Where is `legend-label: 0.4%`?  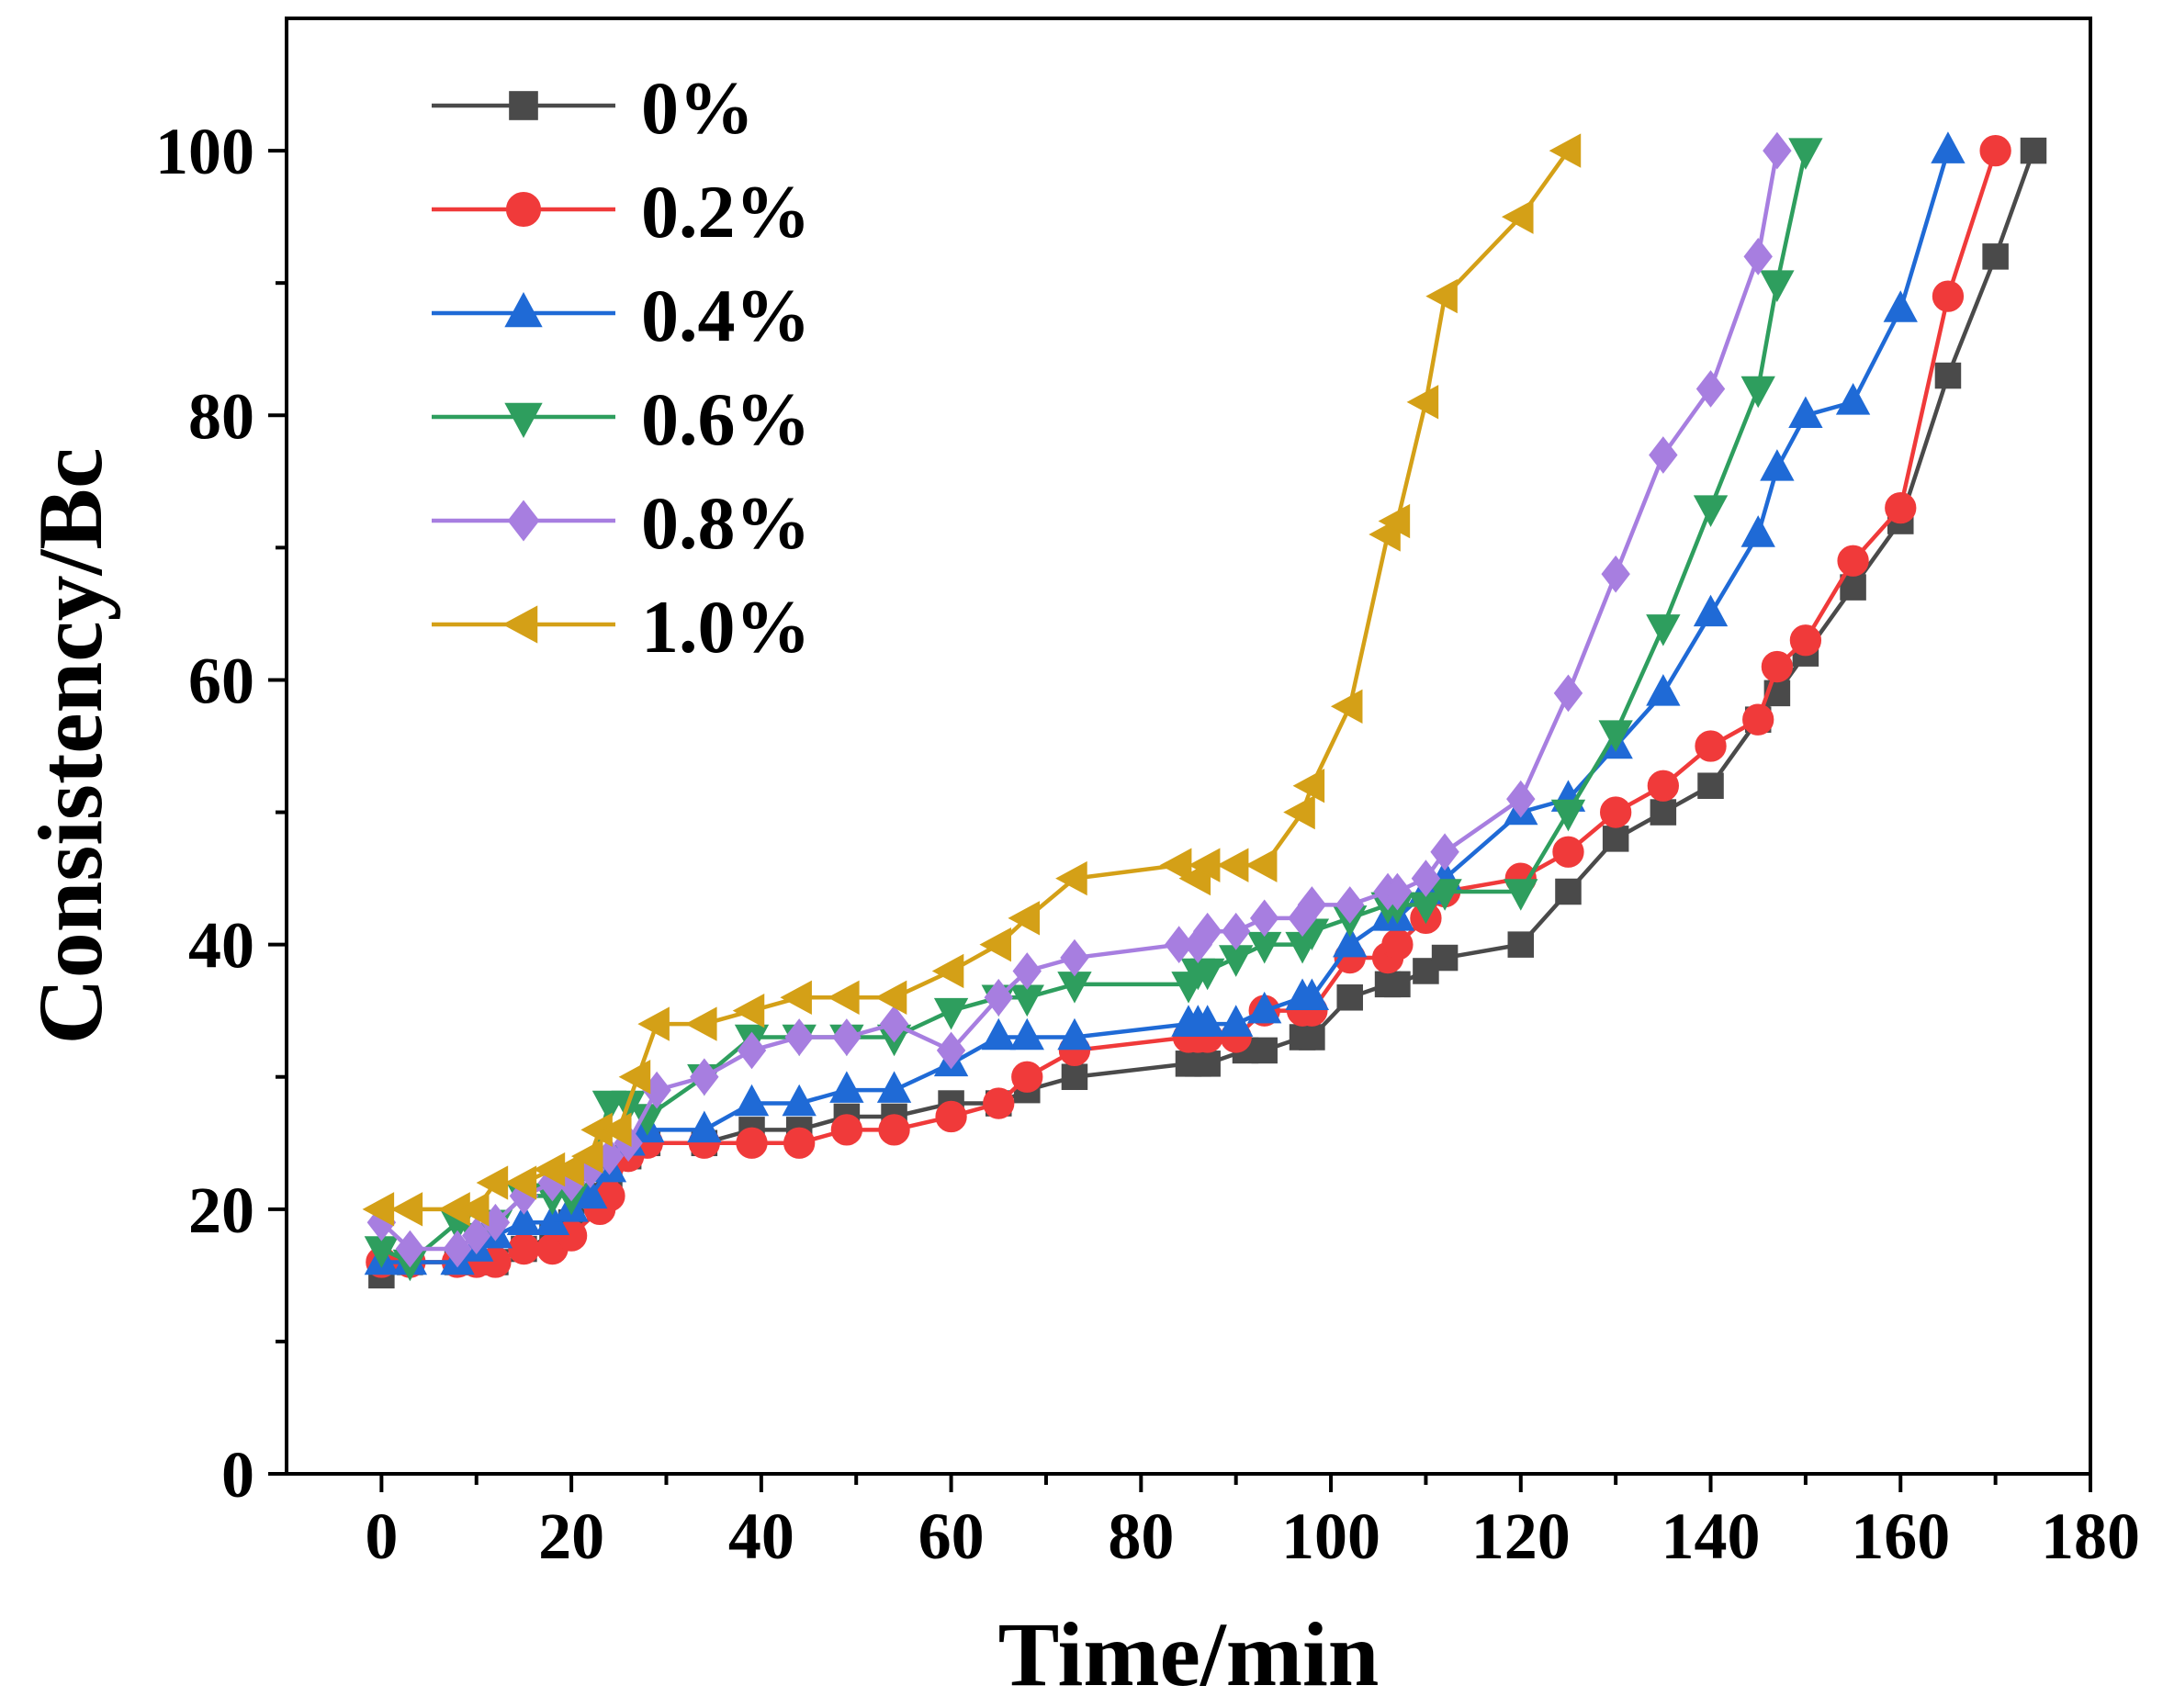
legend-label: 0.4% is located at coordinates (726, 315).